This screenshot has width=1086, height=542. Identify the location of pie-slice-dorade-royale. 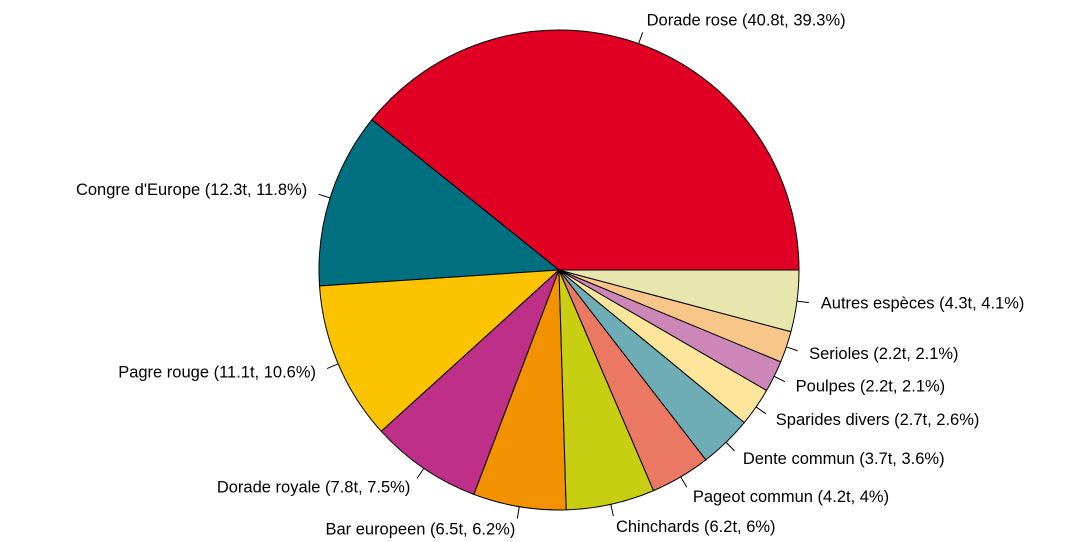
(470, 382).